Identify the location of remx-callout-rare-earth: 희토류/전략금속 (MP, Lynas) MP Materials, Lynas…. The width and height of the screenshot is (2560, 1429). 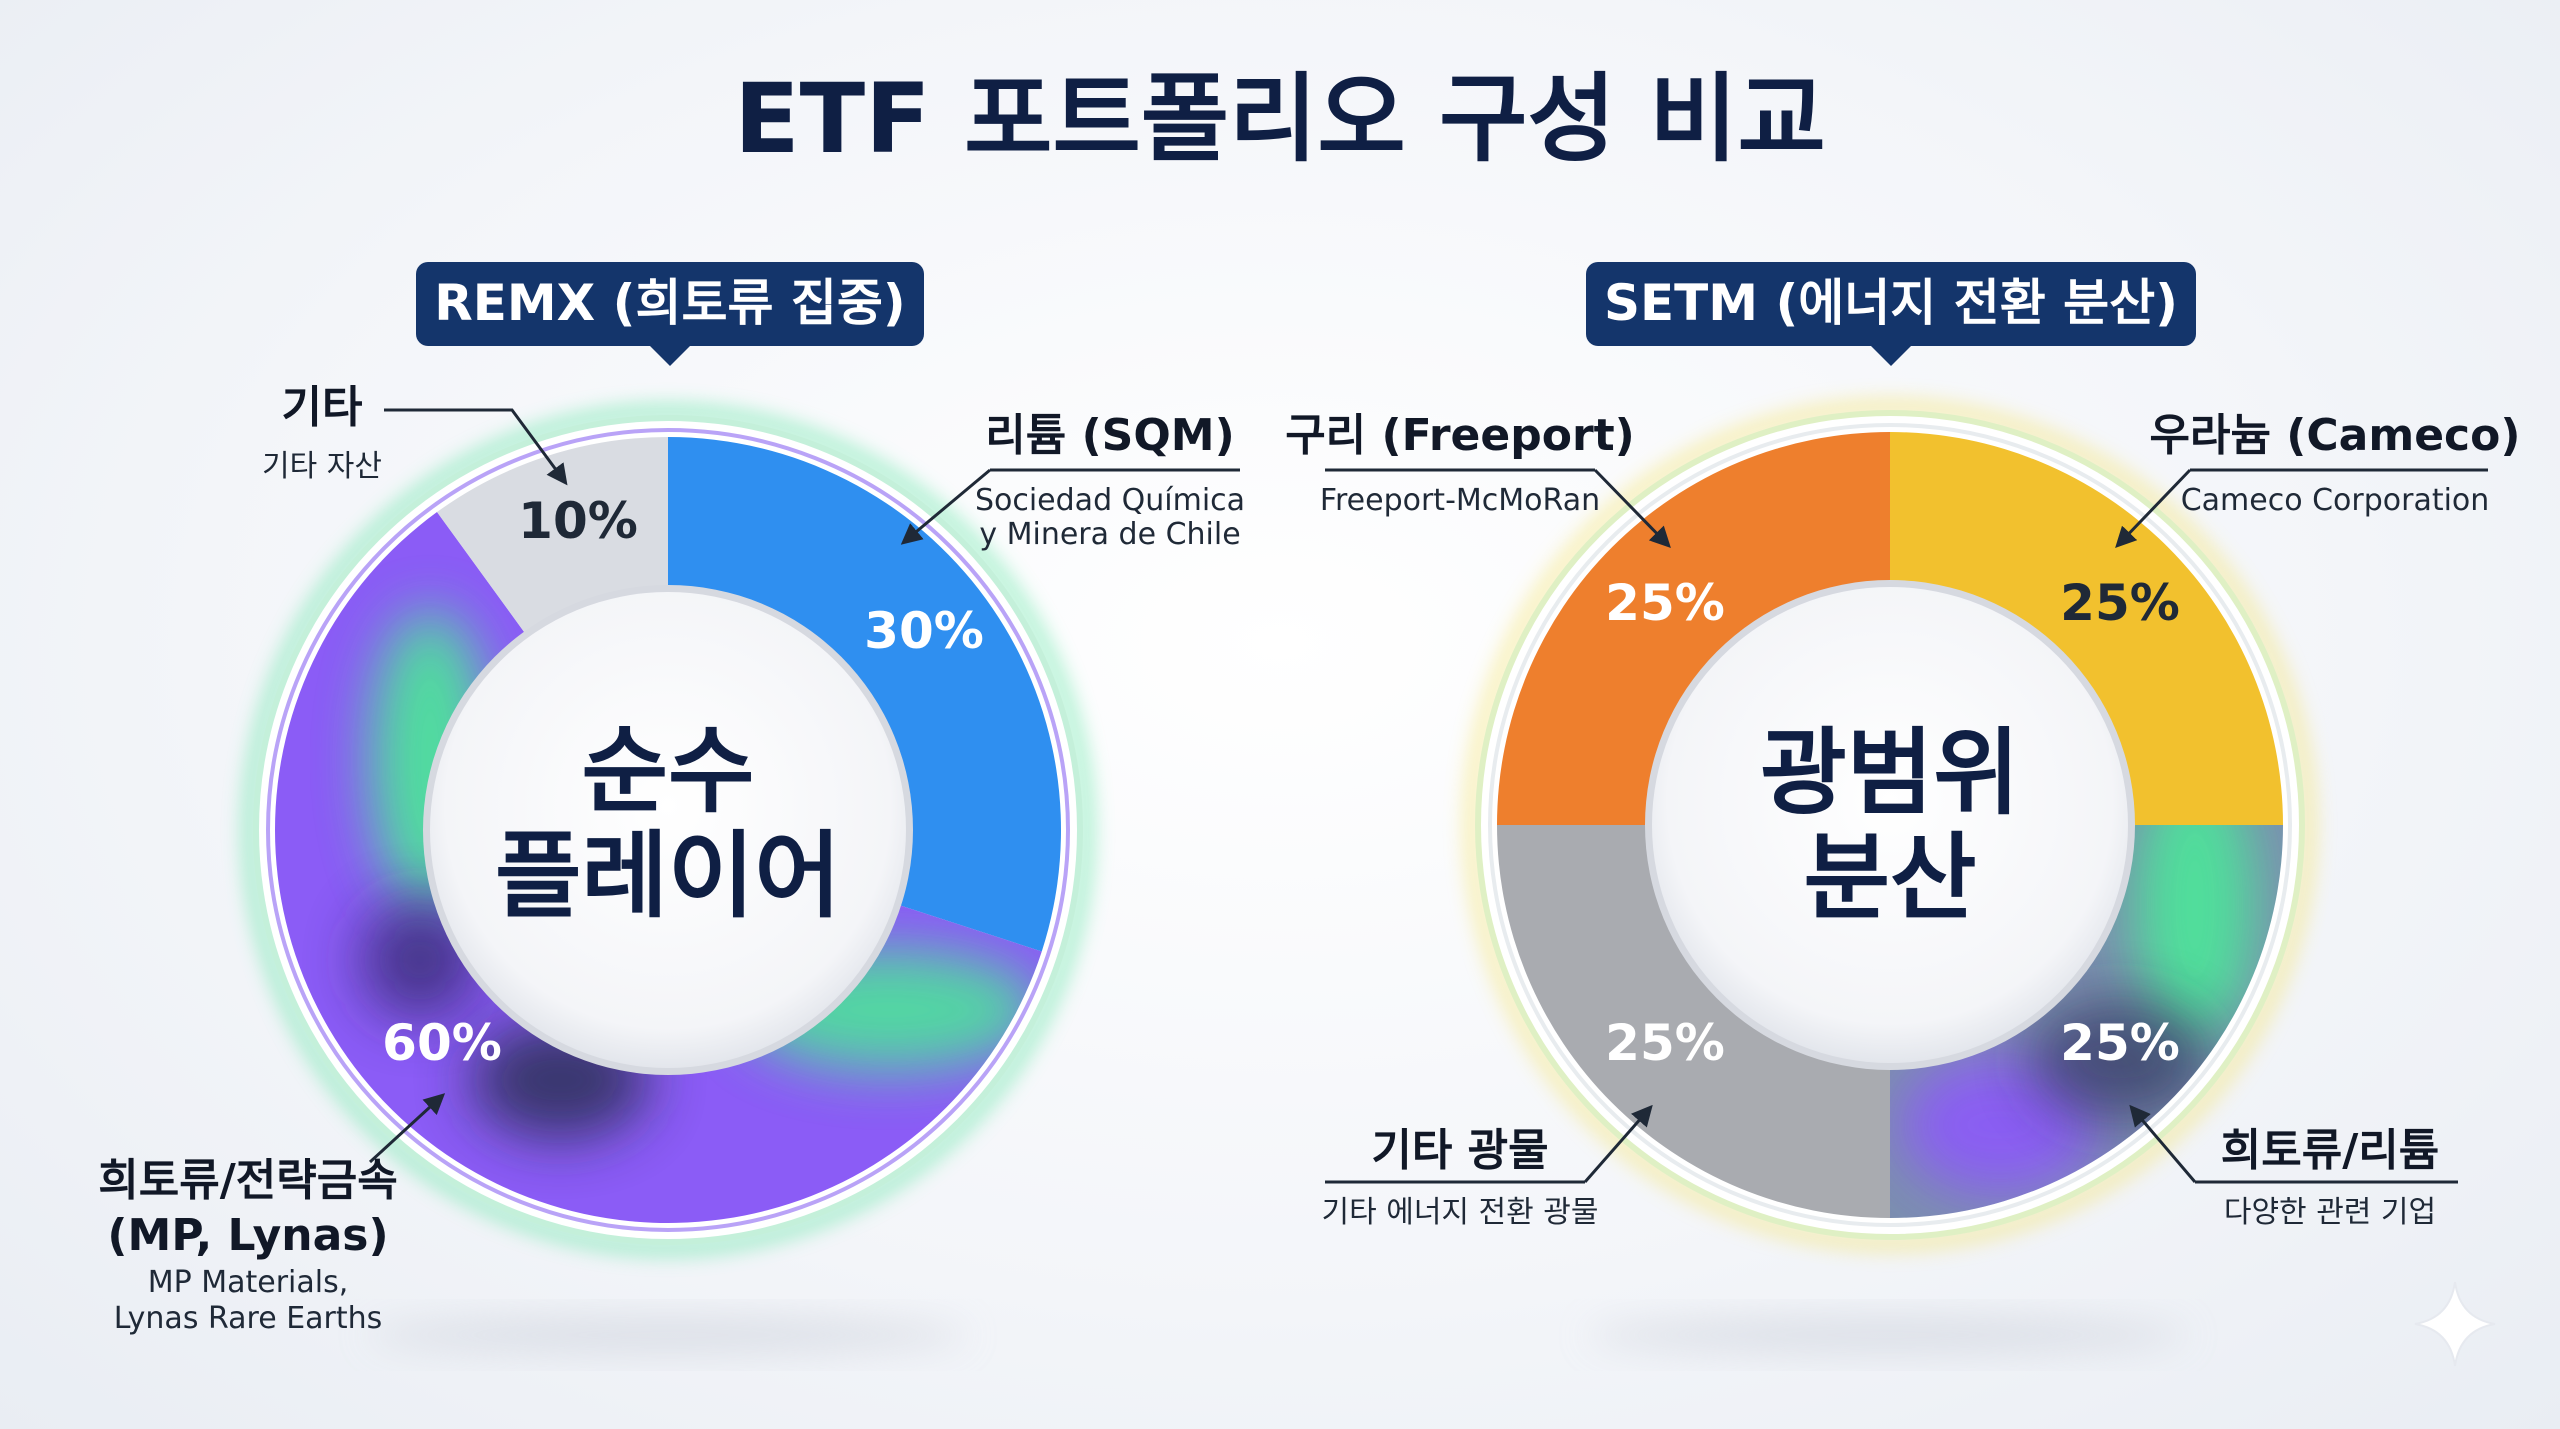
(272, 1214).